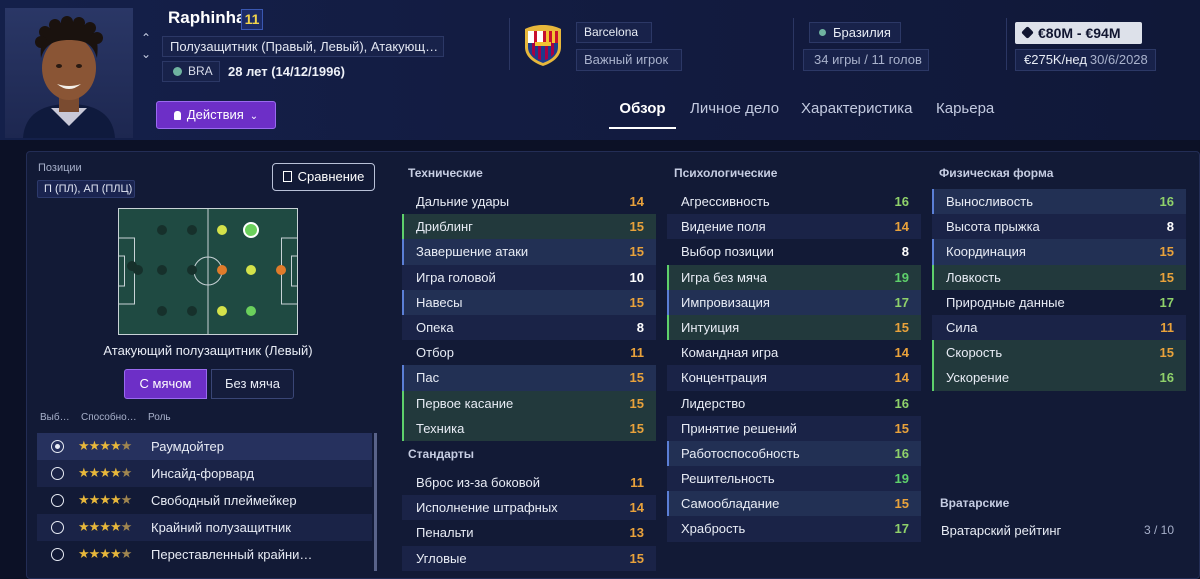 The image size is (1200, 579). What do you see at coordinates (1059, 252) in the screenshot?
I see `attribute-row: Координация 15` at bounding box center [1059, 252].